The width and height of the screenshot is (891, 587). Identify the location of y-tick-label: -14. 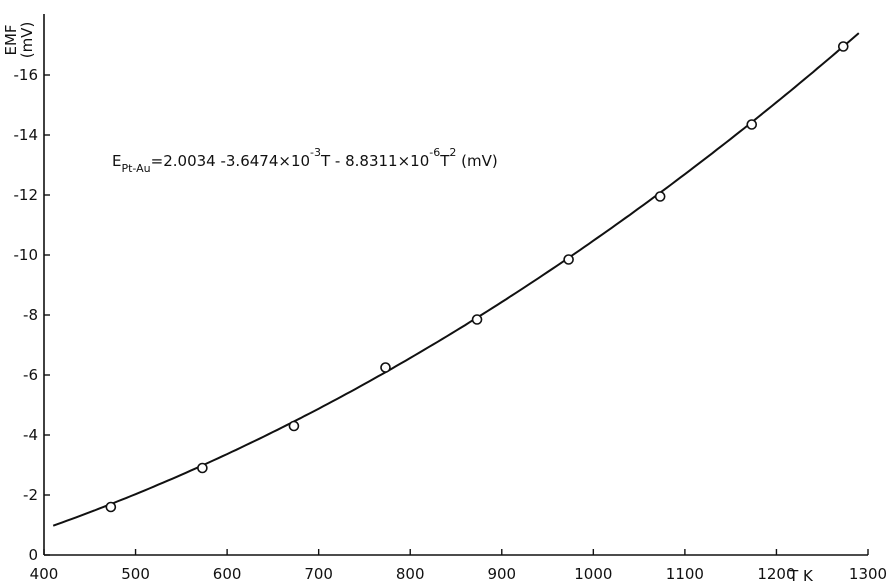
(26, 135).